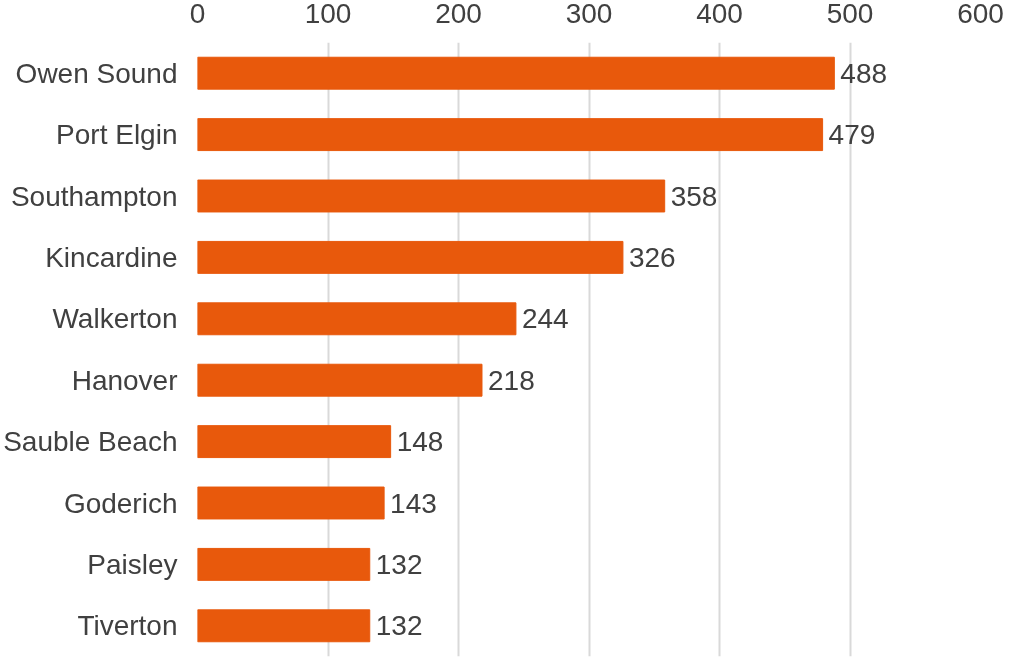 Image resolution: width=1018 pixels, height=668 pixels. Describe the element at coordinates (197, 14) in the screenshot. I see `x-tick-label: 0` at that location.